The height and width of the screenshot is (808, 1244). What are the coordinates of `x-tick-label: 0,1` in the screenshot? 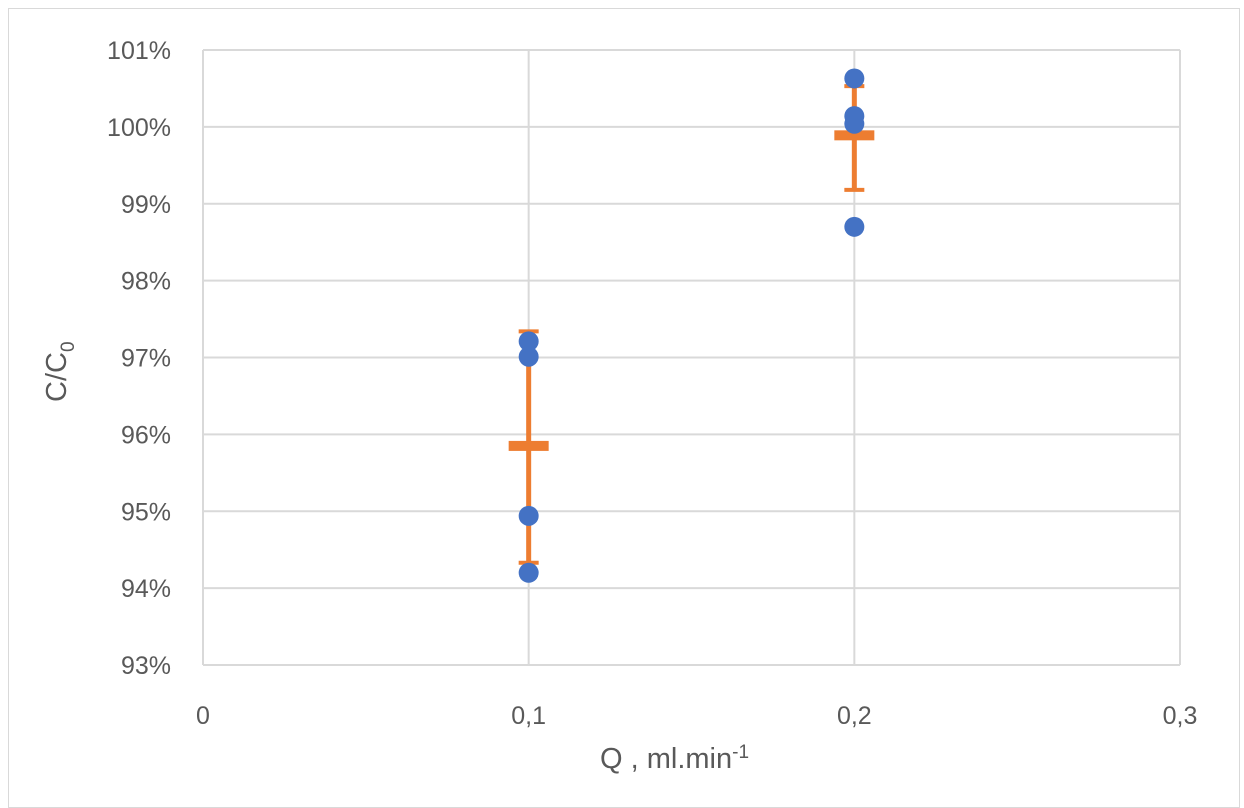 It's located at (528, 716).